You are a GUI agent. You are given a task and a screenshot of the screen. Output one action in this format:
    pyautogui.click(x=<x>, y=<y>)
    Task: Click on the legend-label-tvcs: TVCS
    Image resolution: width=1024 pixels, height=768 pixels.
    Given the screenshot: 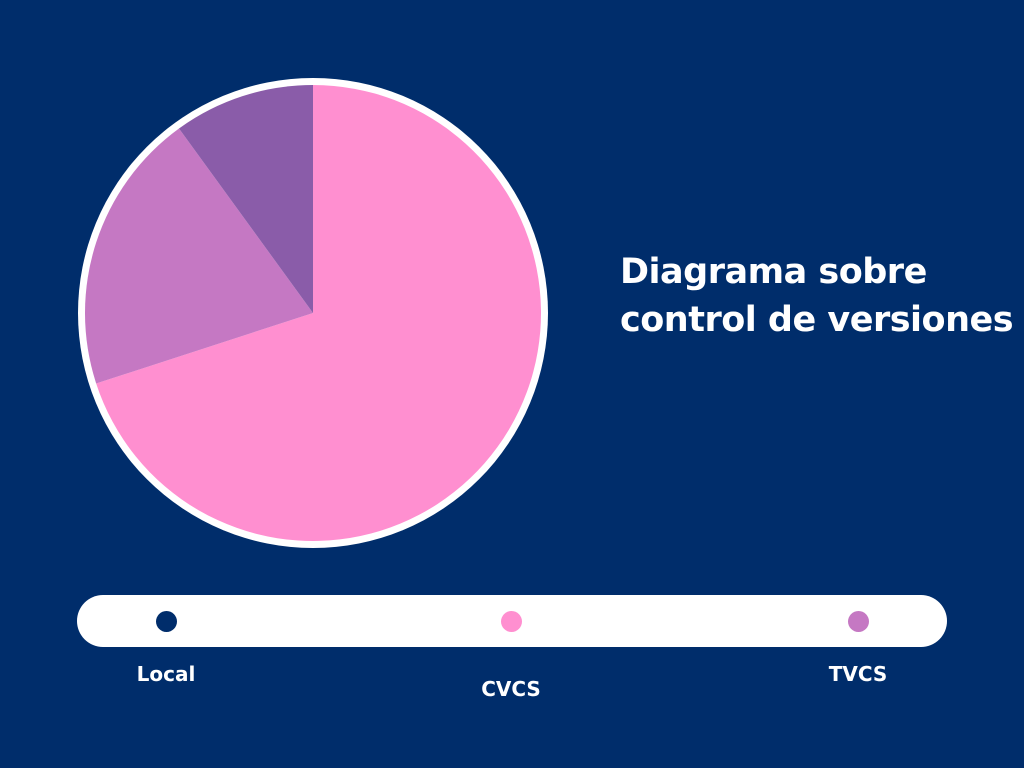 What is the action you would take?
    pyautogui.click(x=858, y=674)
    